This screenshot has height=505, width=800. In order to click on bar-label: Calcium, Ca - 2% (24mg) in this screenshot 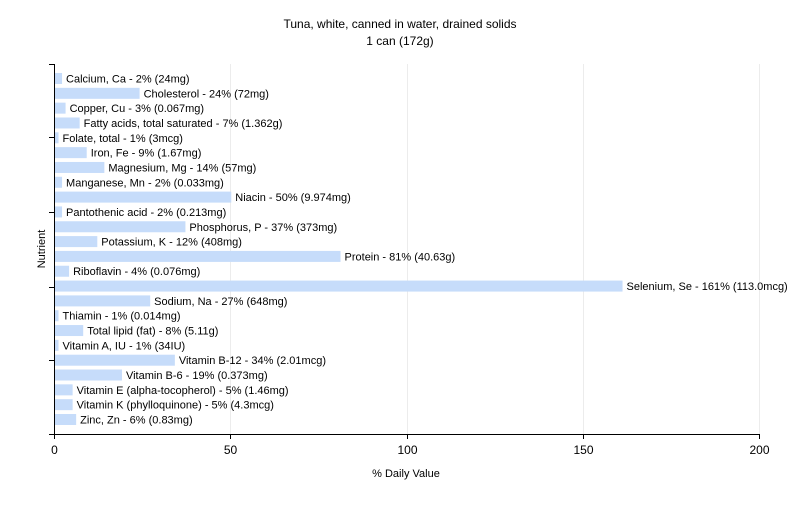, I will do `click(127, 80)`.